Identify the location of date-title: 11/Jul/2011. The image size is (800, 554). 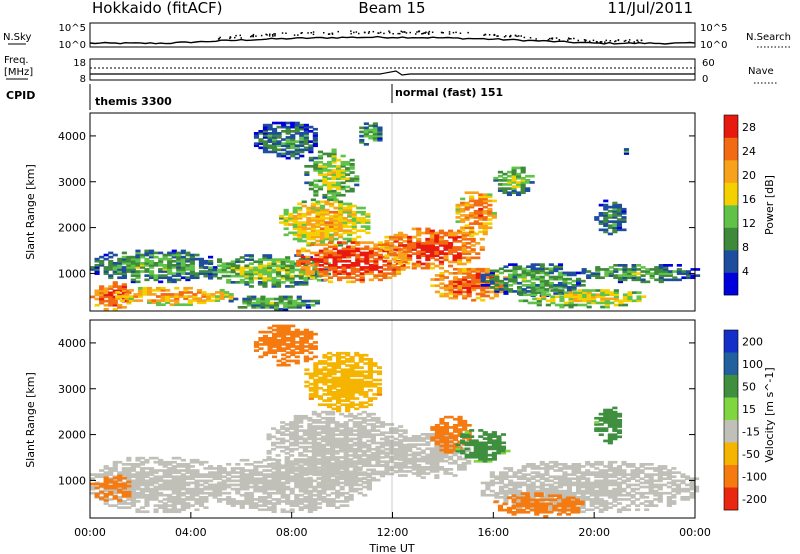
(650, 8).